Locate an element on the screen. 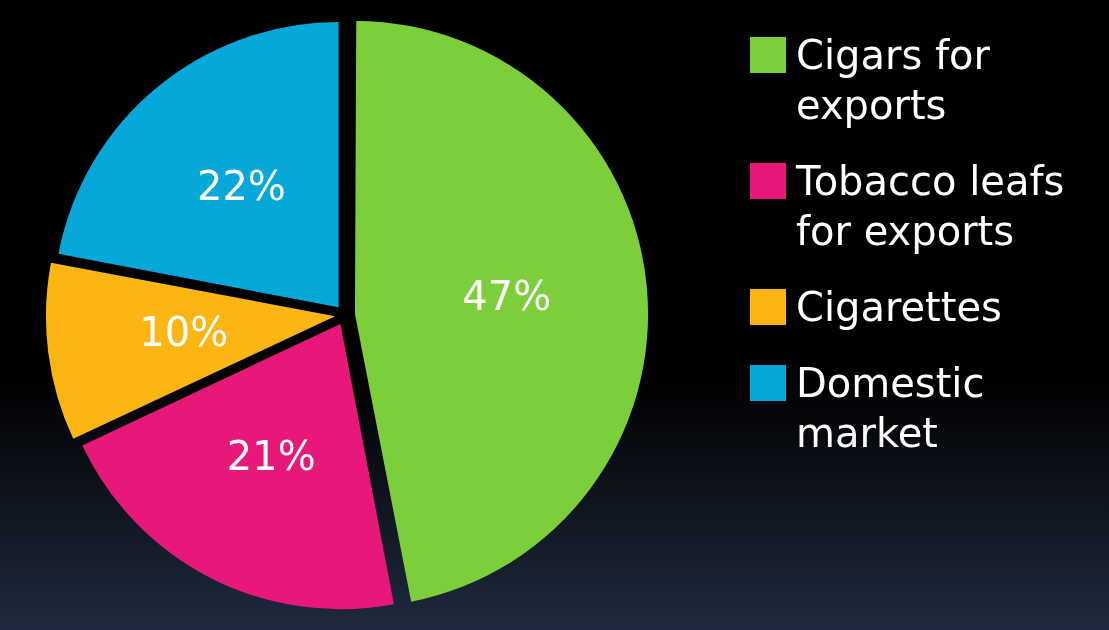 The height and width of the screenshot is (630, 1109). legend-label: Tobacco leafs for exports is located at coordinates (931, 206).